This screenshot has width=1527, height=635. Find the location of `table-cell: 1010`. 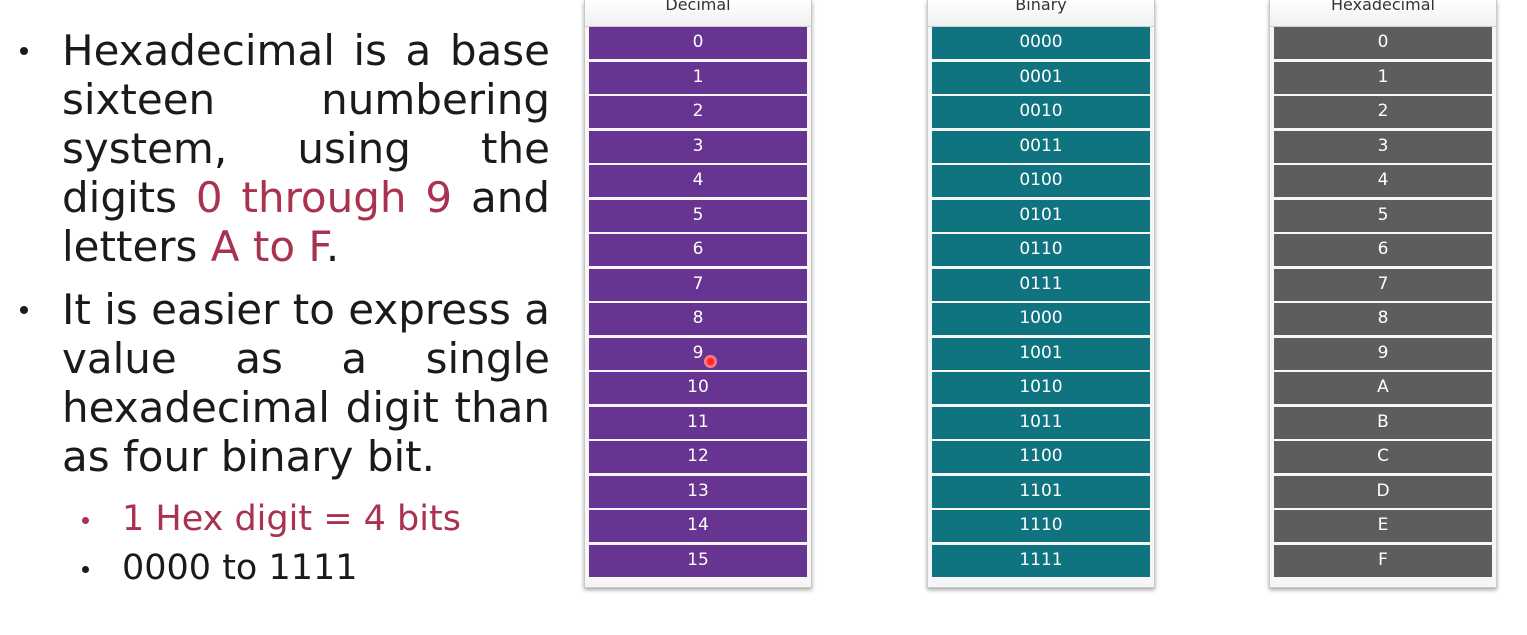

table-cell: 1010 is located at coordinates (1041, 388).